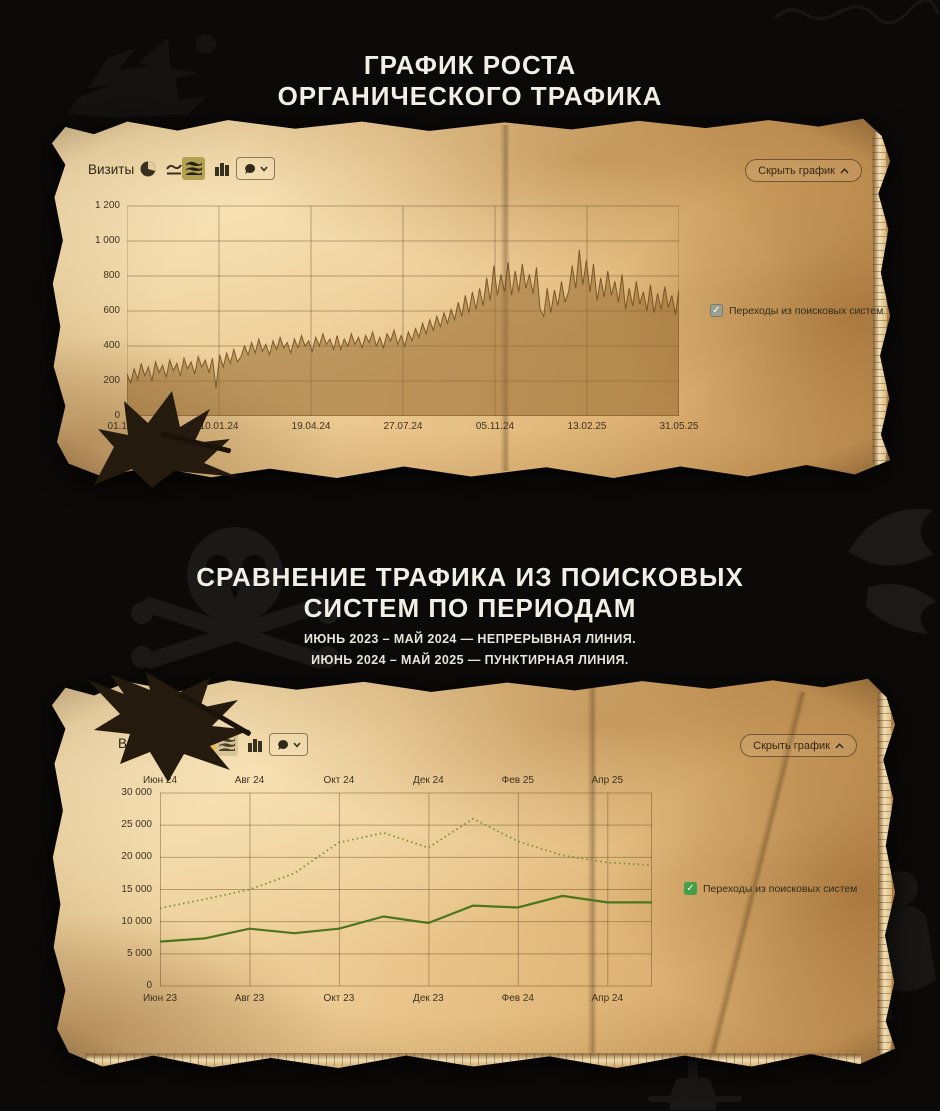  Describe the element at coordinates (470, 65) in the screenshot. I see `page-title-line1: ГРАФИК РОСТА` at that location.